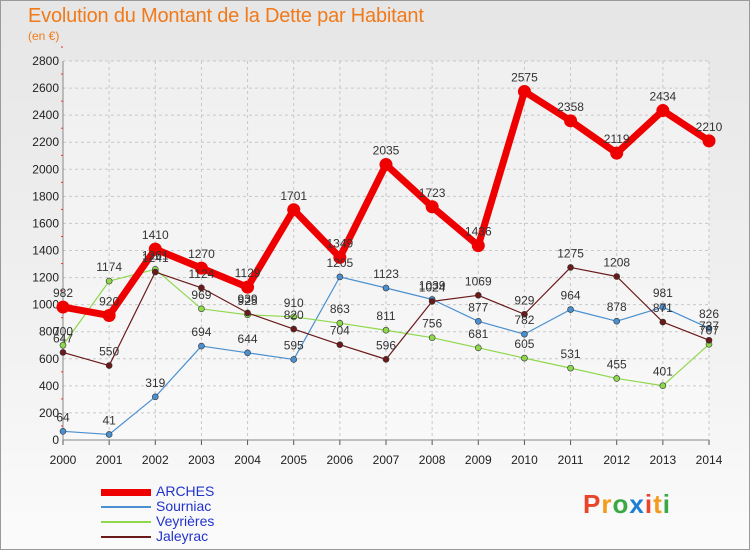  Describe the element at coordinates (592, 504) in the screenshot. I see `logo-letter: P` at that location.